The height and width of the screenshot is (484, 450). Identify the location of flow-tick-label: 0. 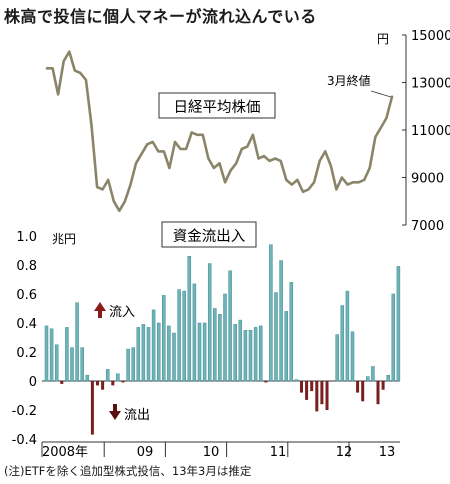
(33, 382).